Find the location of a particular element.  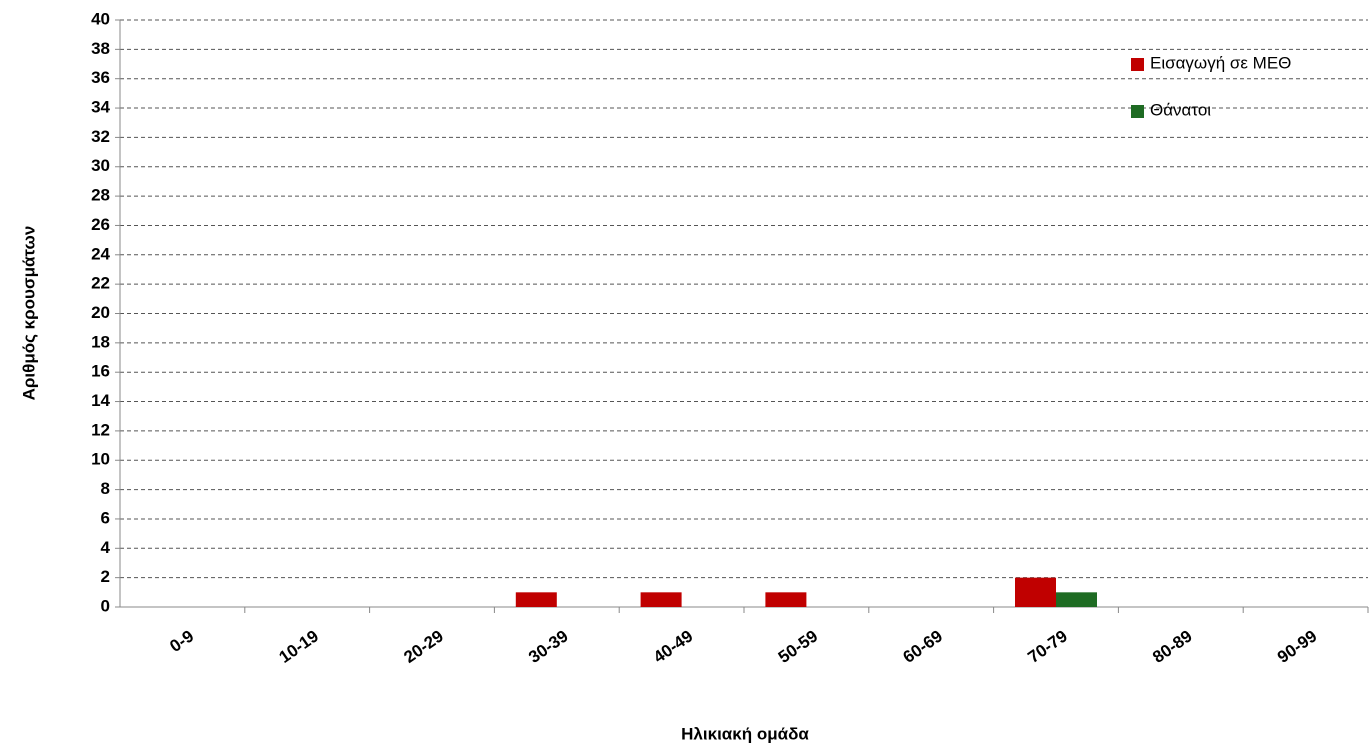

x-tick-label: 50-59 is located at coordinates (798, 646).